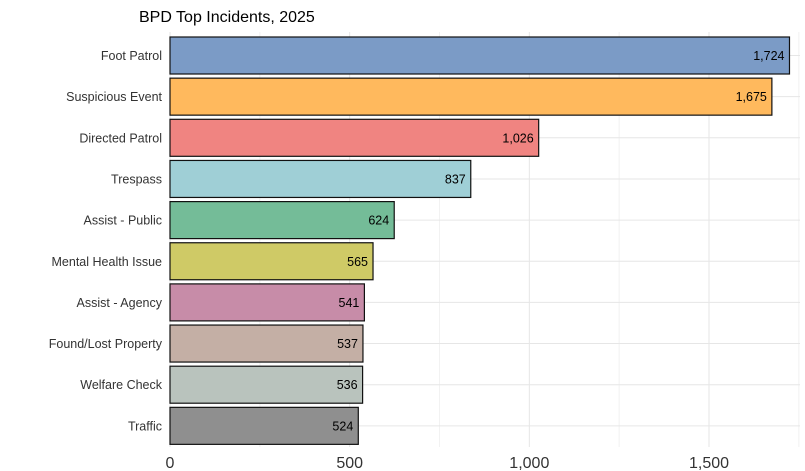 Image resolution: width=805 pixels, height=471 pixels. I want to click on category-label: Assist - Agency, so click(120, 303).